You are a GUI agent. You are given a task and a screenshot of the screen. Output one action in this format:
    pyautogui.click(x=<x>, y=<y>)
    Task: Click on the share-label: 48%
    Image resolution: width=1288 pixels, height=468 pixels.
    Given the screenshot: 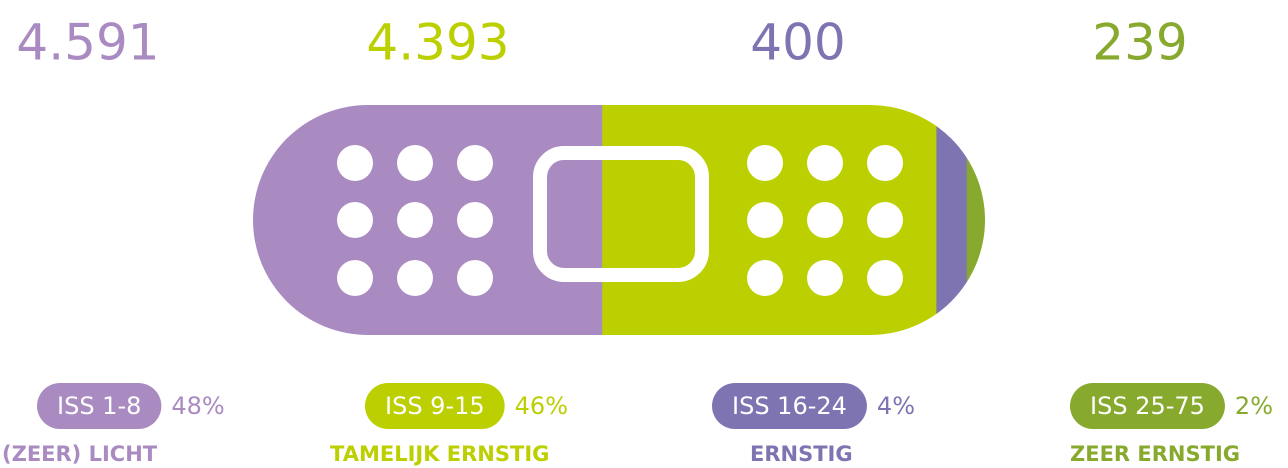 What is the action you would take?
    pyautogui.click(x=197, y=406)
    